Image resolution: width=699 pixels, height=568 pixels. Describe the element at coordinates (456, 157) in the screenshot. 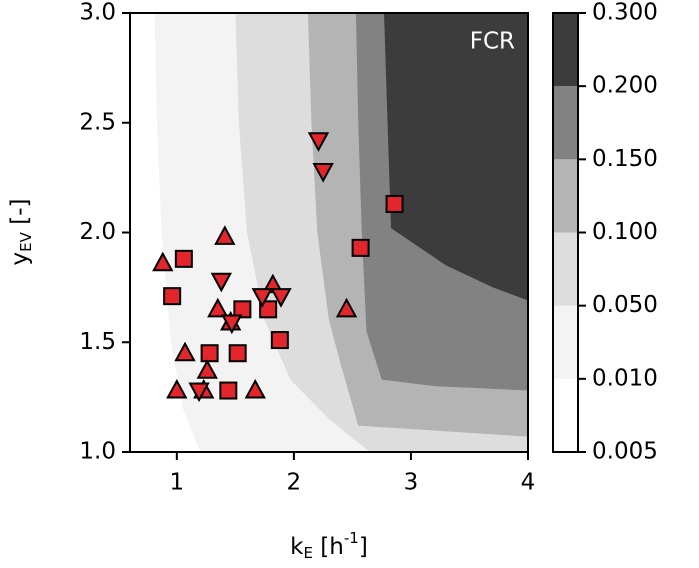

I see `contour-band` at that location.